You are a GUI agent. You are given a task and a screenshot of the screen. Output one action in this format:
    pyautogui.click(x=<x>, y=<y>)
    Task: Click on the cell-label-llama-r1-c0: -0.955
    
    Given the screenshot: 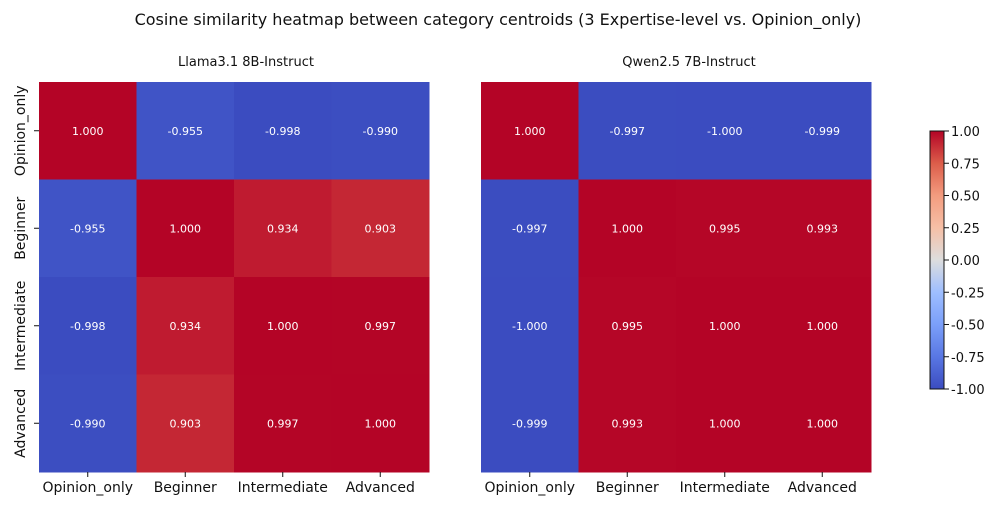 What is the action you would take?
    pyautogui.click(x=87, y=228)
    